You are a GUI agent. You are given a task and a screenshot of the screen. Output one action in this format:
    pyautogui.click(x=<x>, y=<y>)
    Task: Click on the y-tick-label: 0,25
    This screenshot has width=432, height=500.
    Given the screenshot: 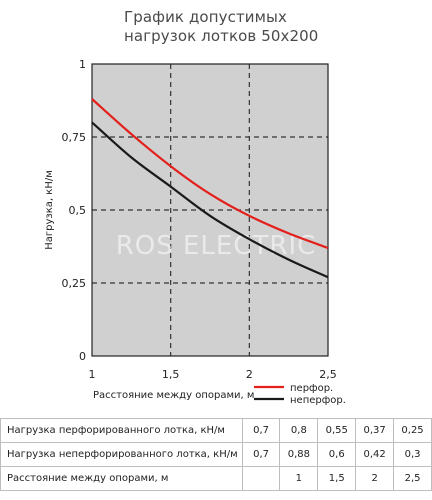 What is the action you would take?
    pyautogui.click(x=74, y=283)
    